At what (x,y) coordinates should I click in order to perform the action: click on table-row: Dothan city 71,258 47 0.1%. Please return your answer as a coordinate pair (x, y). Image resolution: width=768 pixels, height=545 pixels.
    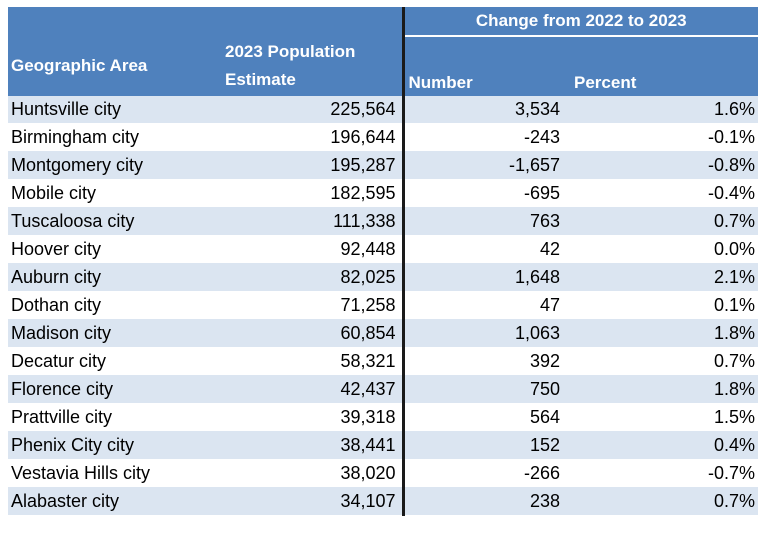
    Looking at the image, I should click on (383, 305).